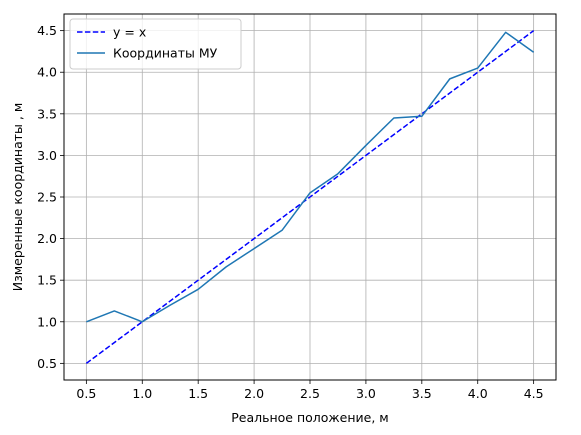 The image size is (581, 435). What do you see at coordinates (422, 393) in the screenshot?
I see `x-tick-label: 3.5` at bounding box center [422, 393].